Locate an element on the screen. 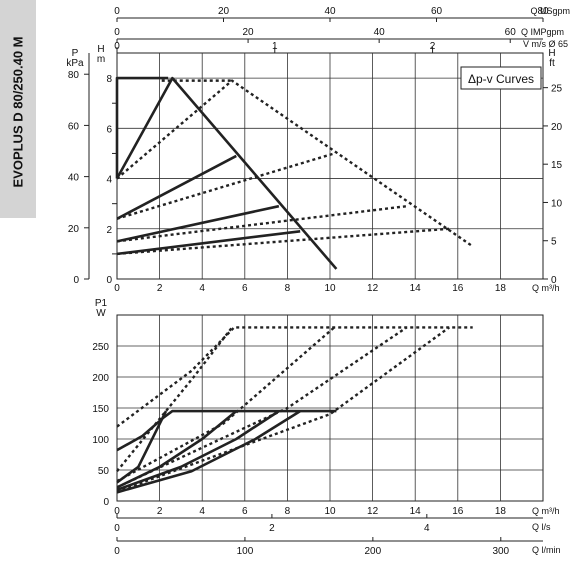 This screenshot has height=569, width=581. top-x-tick-label: 4 is located at coordinates (202, 288).